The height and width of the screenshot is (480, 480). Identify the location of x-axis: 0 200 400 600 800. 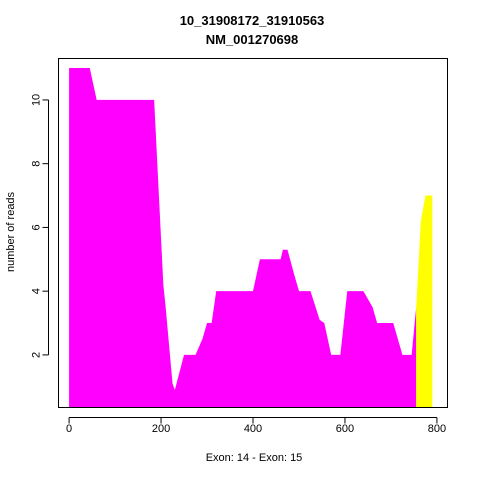
(256, 426).